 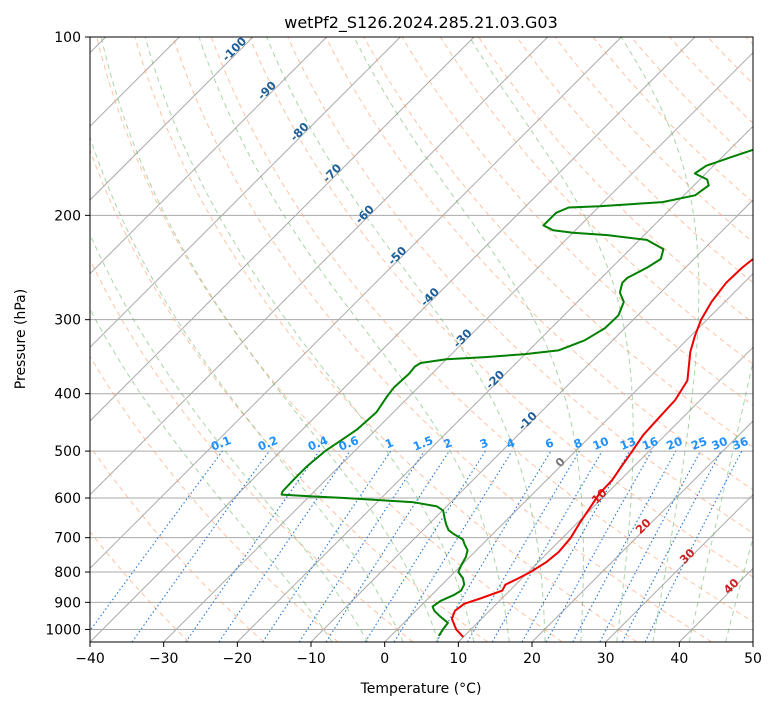 I want to click on x-tick-label: 30, so click(x=606, y=659).